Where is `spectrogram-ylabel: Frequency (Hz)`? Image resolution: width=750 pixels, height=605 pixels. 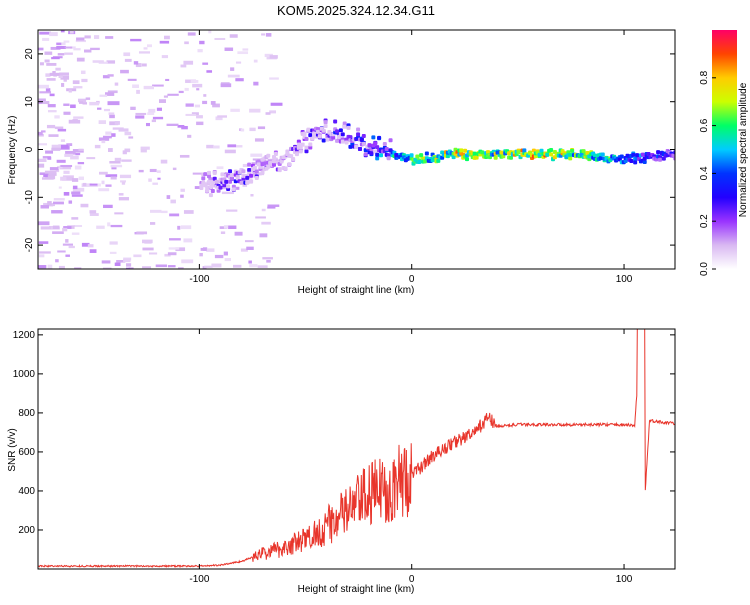 spectrogram-ylabel: Frequency (Hz) is located at coordinates (12, 150).